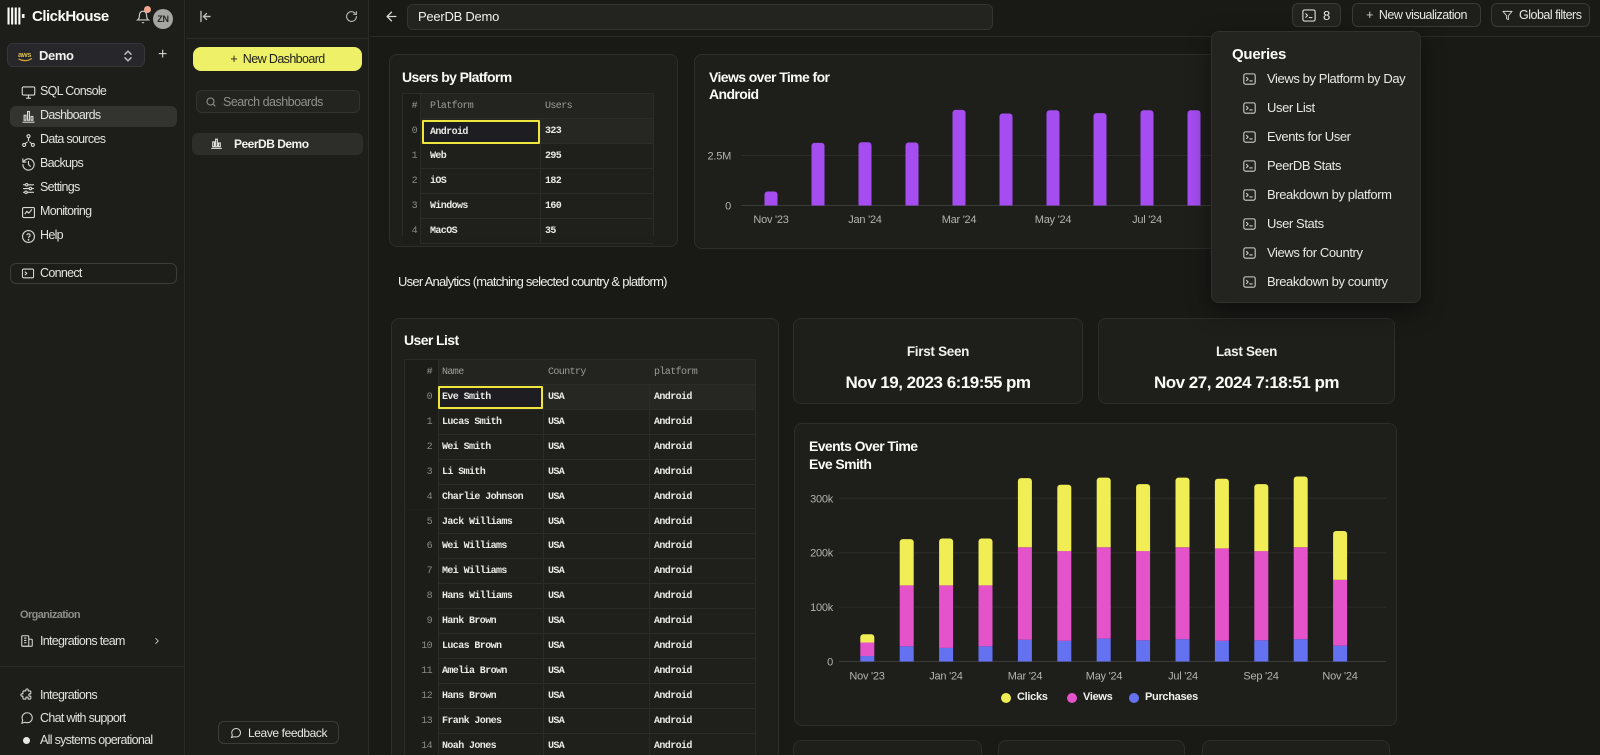 Image resolution: width=1600 pixels, height=755 pixels. Describe the element at coordinates (1260, 677) in the screenshot. I see `svg-text: Sep '24` at that location.